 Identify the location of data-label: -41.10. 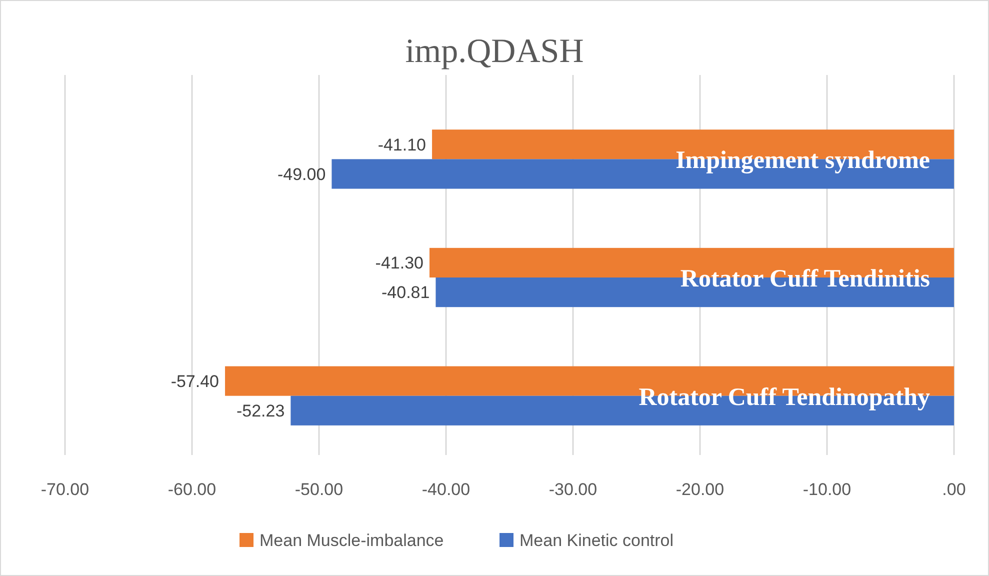
(402, 144).